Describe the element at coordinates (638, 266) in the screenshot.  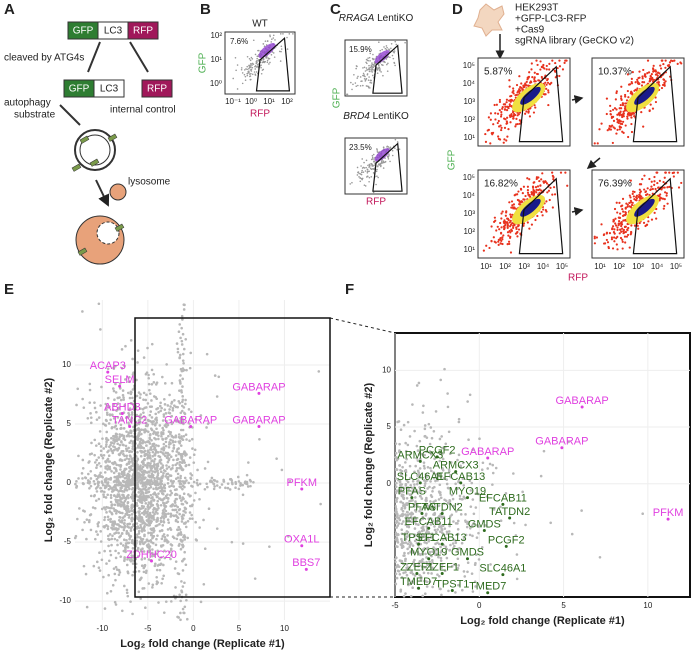
I see `x-tick-label: 10³` at that location.